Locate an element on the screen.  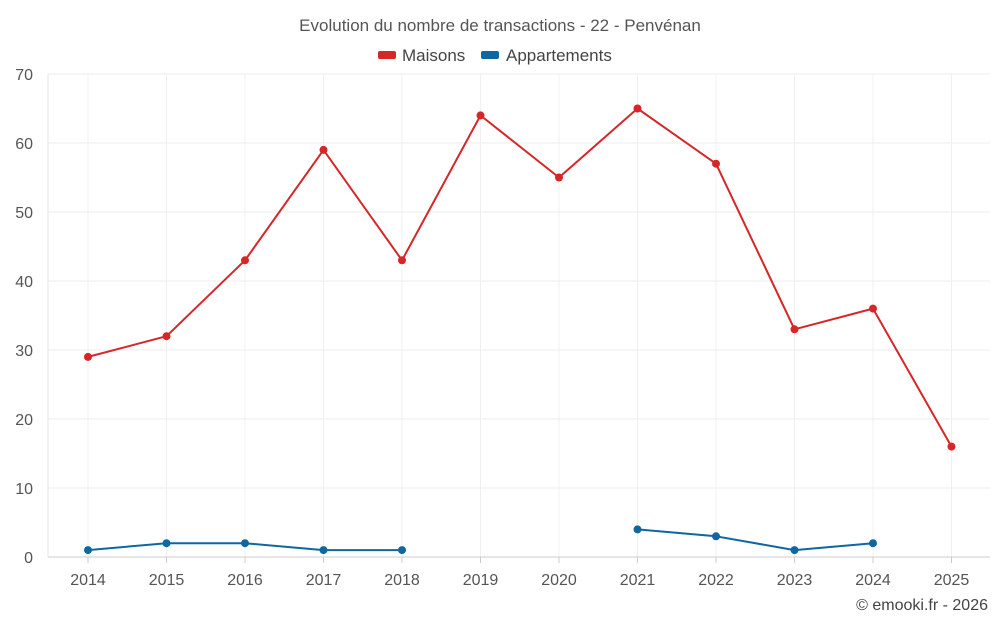
x-tick-label: 2020 is located at coordinates (559, 580).